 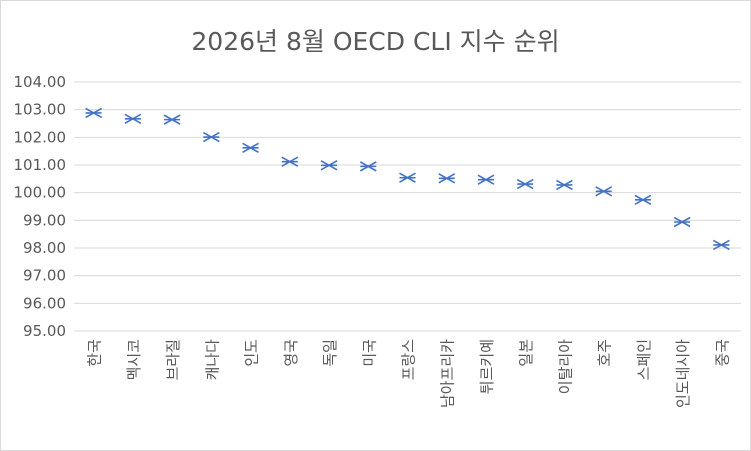 I want to click on y-tick-label: 96.00, so click(x=44, y=303).